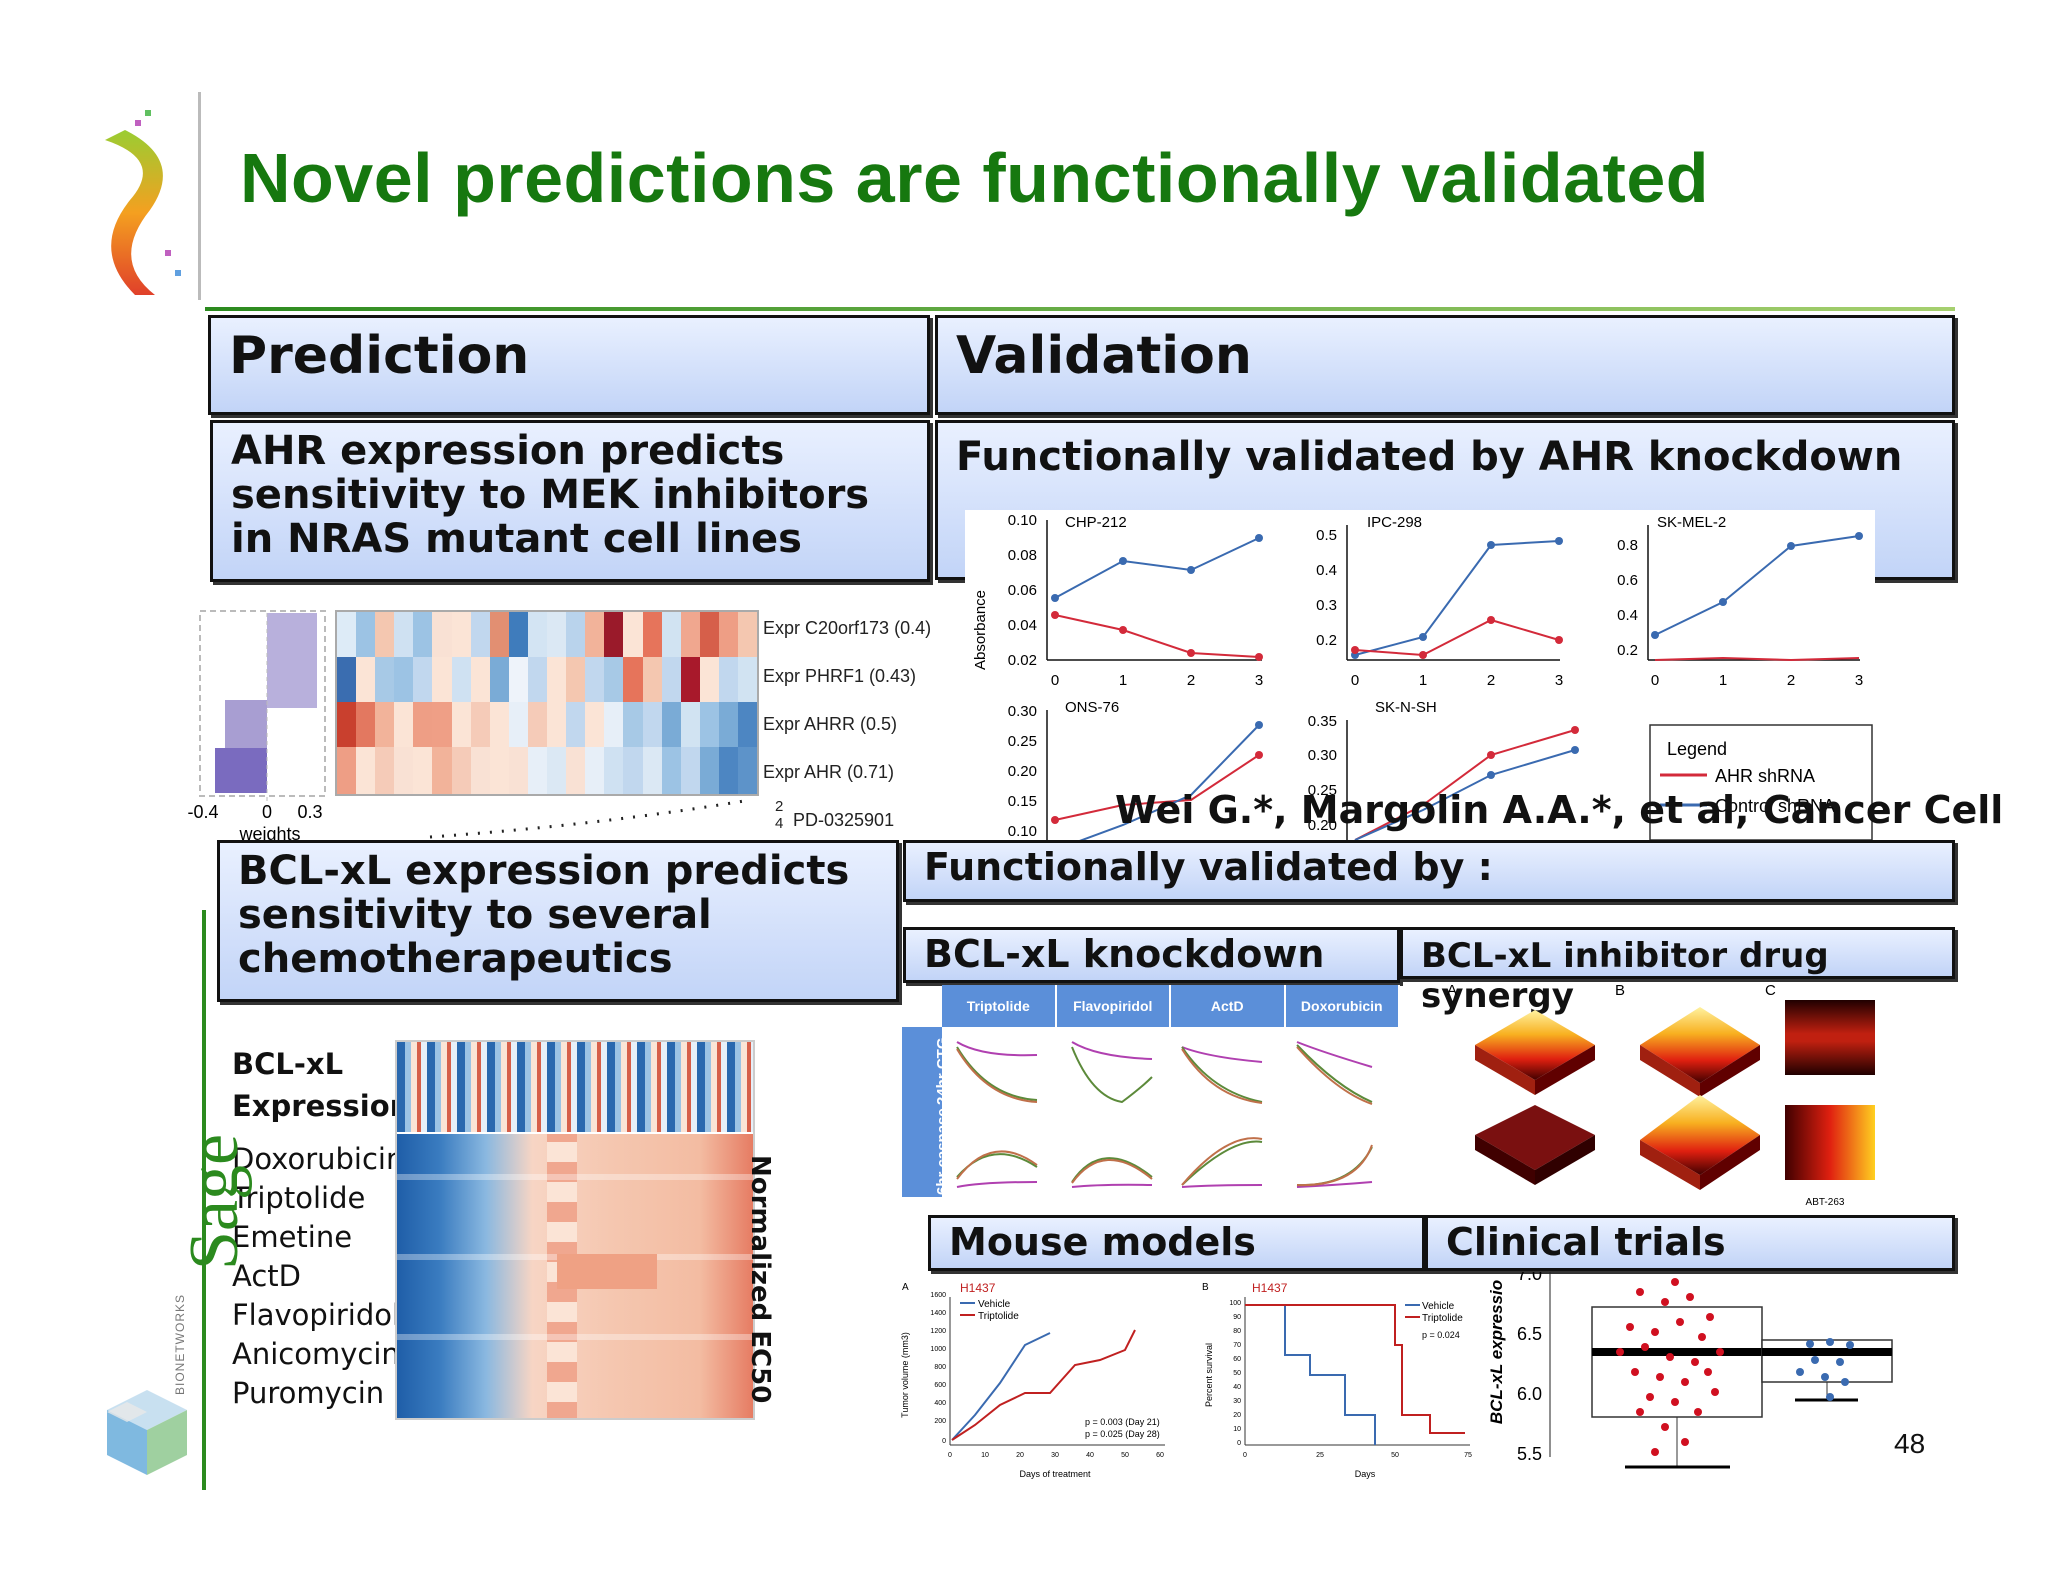 The height and width of the screenshot is (1582, 2048). What do you see at coordinates (308, 1393) in the screenshot?
I see `drug-puromycin: Puromycin` at bounding box center [308, 1393].